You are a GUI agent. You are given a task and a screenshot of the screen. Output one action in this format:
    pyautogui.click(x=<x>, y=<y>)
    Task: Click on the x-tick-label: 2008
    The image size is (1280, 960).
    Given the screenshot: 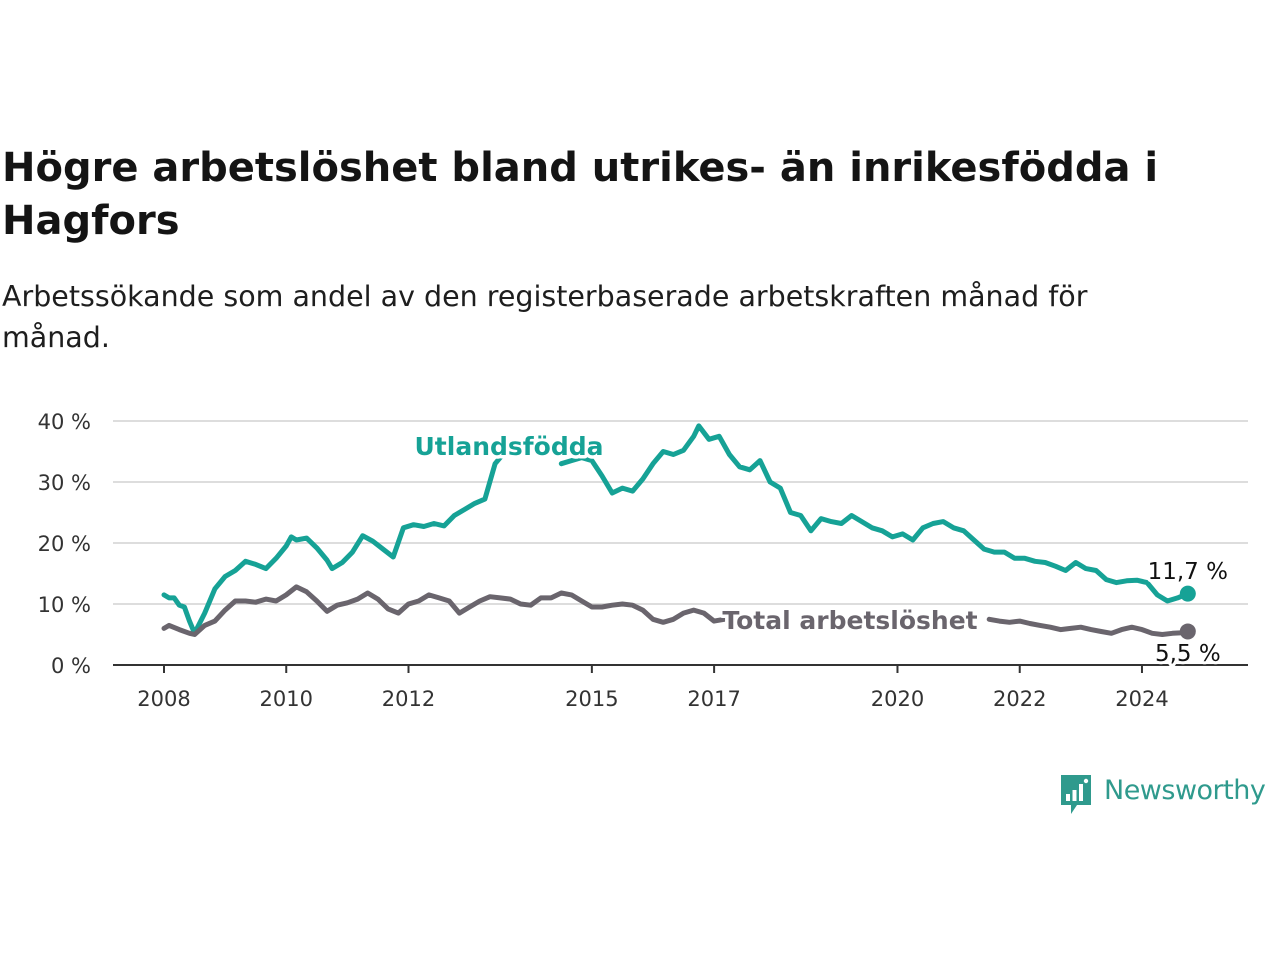 What is the action you would take?
    pyautogui.click(x=163, y=699)
    